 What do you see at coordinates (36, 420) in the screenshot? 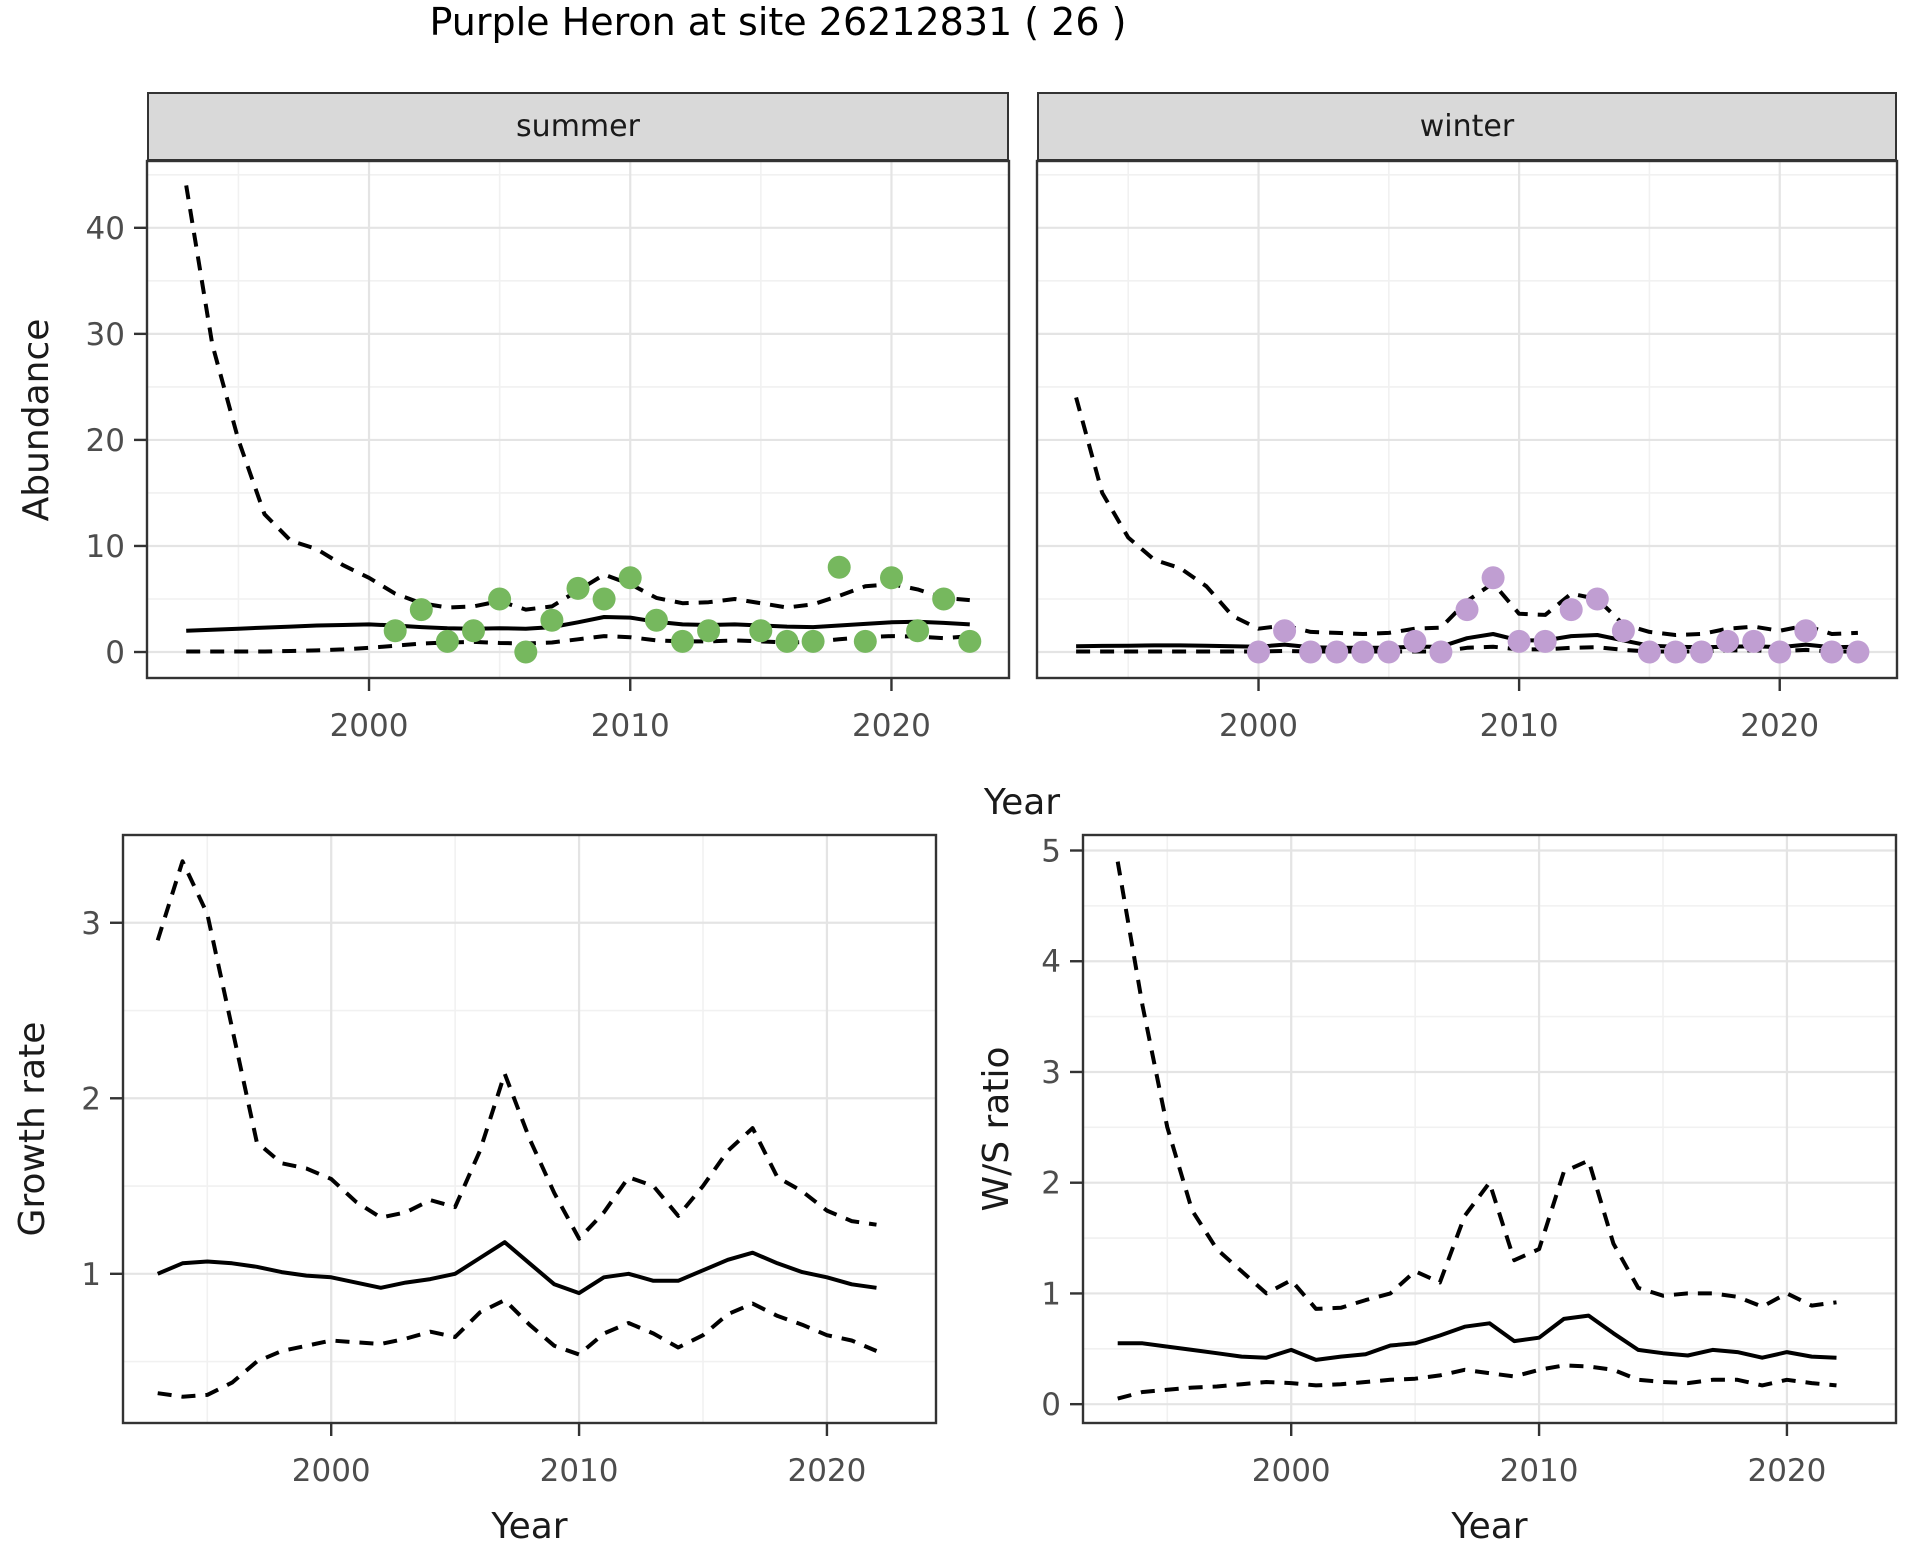
I see `y-axis-title-abundance: Abundance` at bounding box center [36, 420].